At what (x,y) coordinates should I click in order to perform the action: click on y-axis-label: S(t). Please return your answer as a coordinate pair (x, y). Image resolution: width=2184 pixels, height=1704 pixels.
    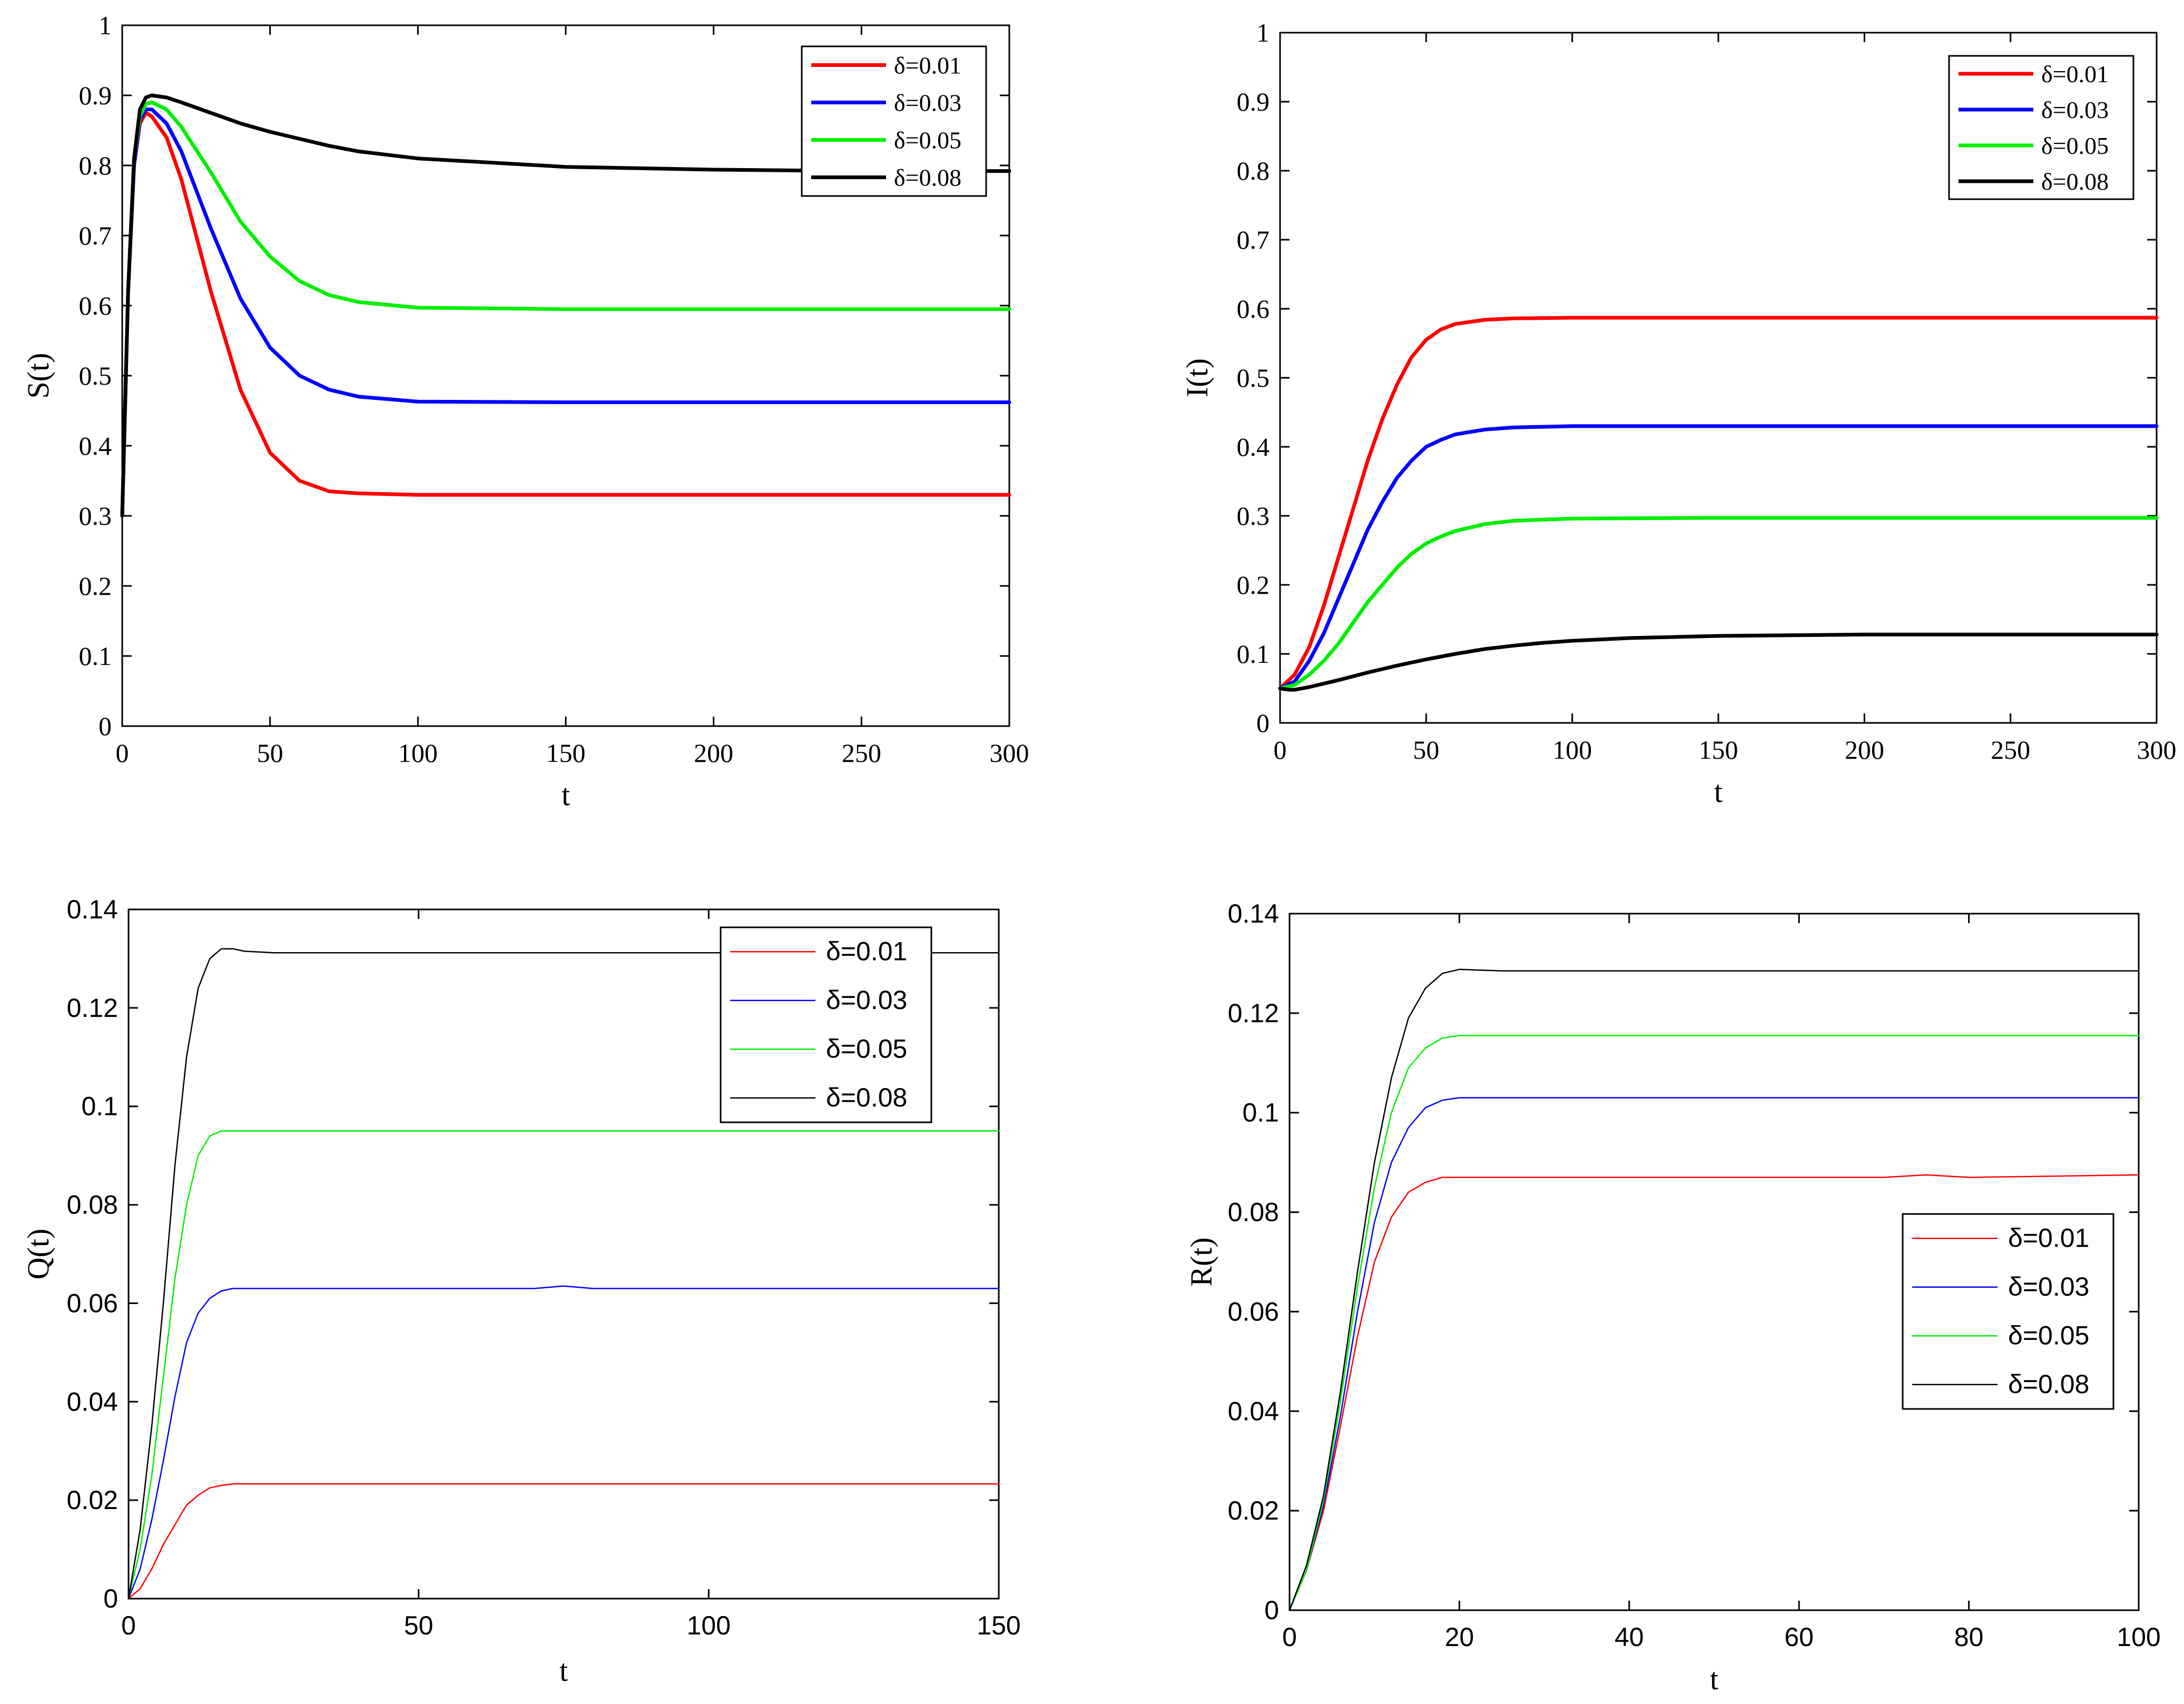
    Looking at the image, I should click on (38, 376).